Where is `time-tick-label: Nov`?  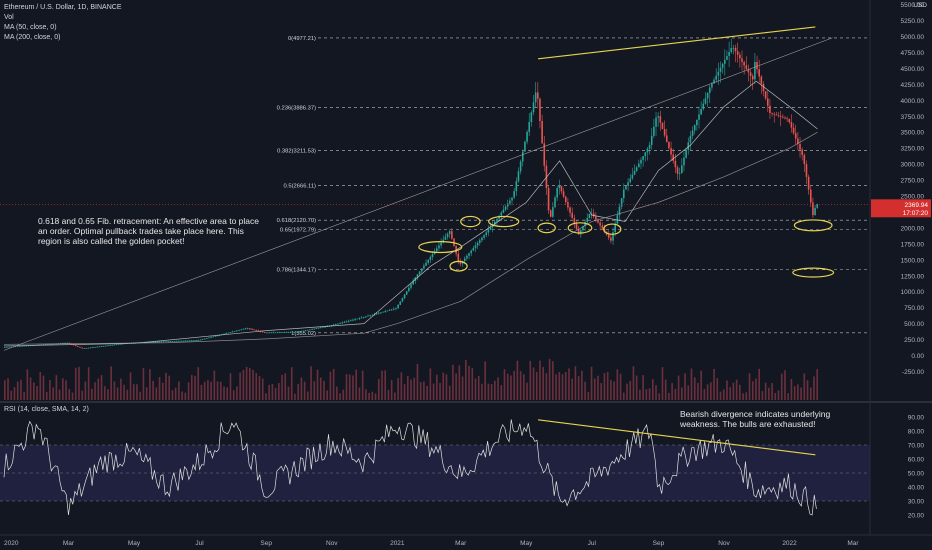
time-tick-label: Nov is located at coordinates (332, 543).